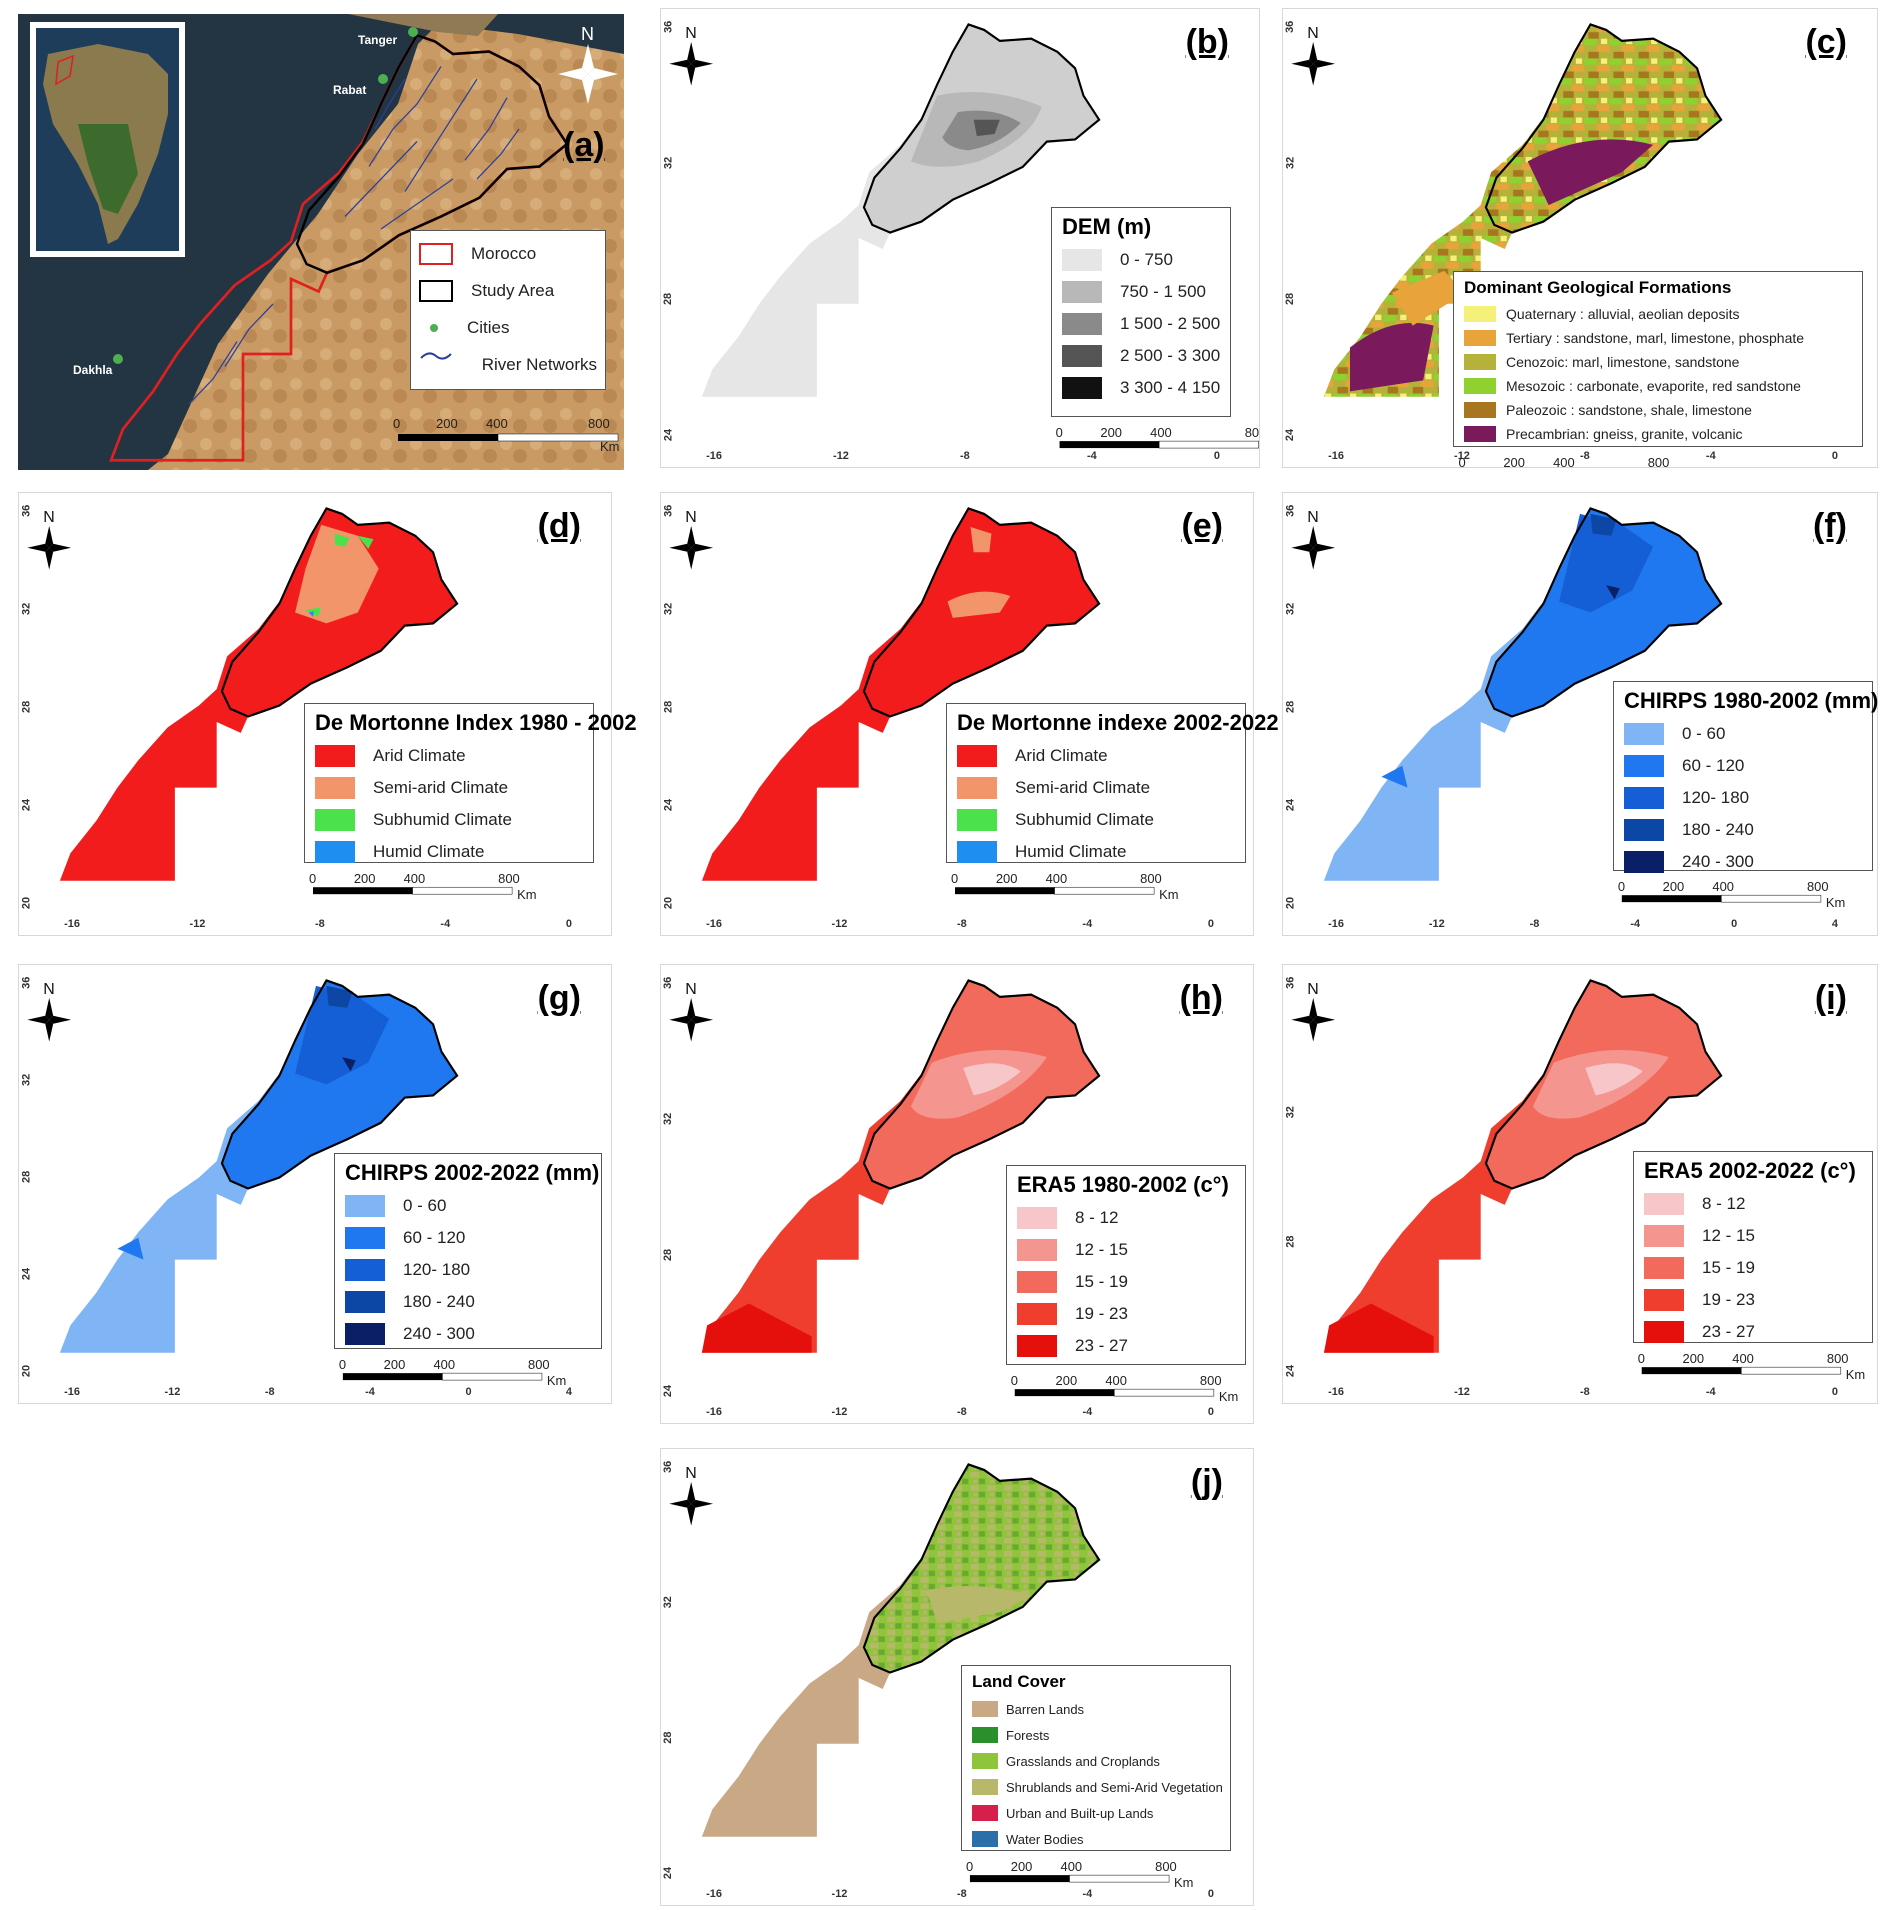  Describe the element at coordinates (1750, 1170) in the screenshot. I see `legend-title: ERA5 2002-2022 (c°)` at that location.